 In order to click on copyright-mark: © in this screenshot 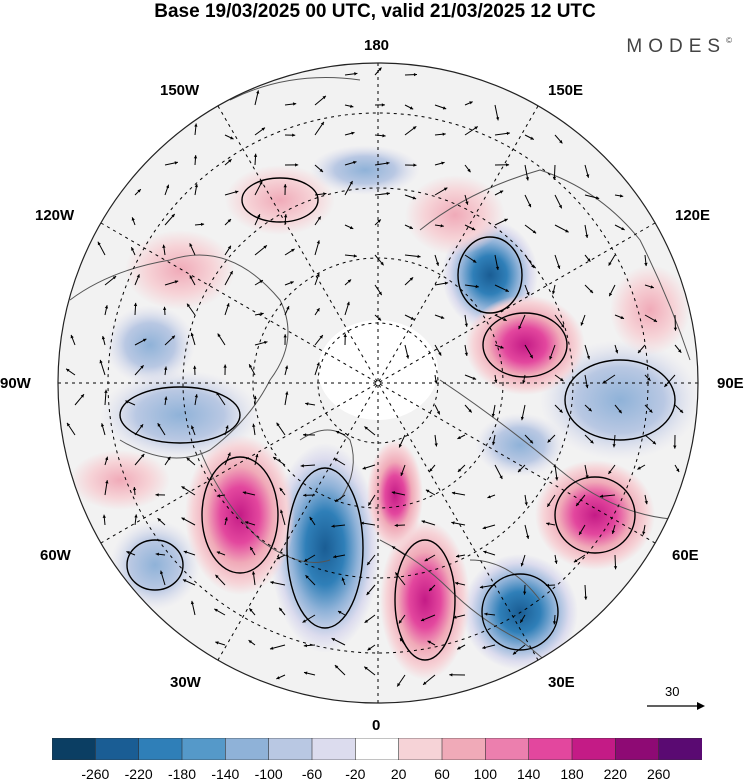, I will do `click(729, 40)`.